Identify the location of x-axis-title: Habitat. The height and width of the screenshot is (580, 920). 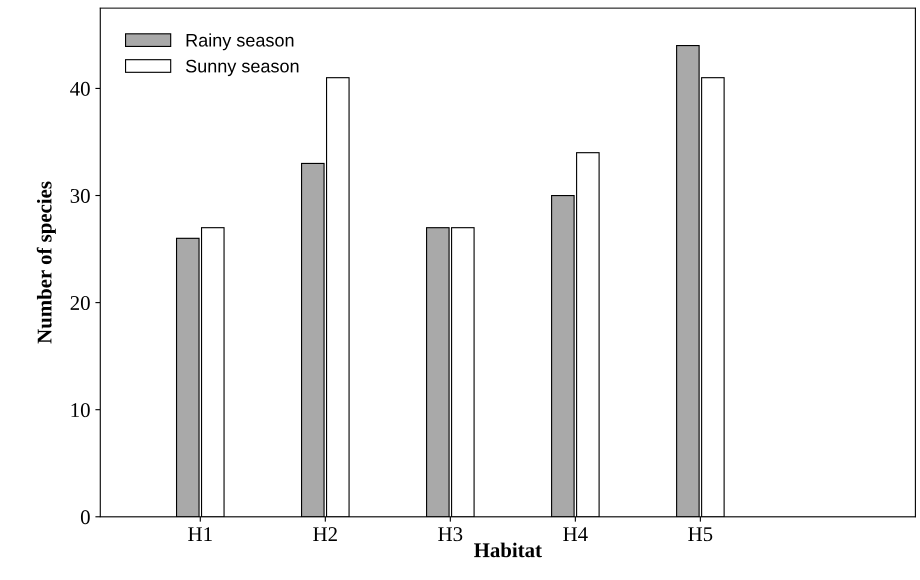
(508, 550).